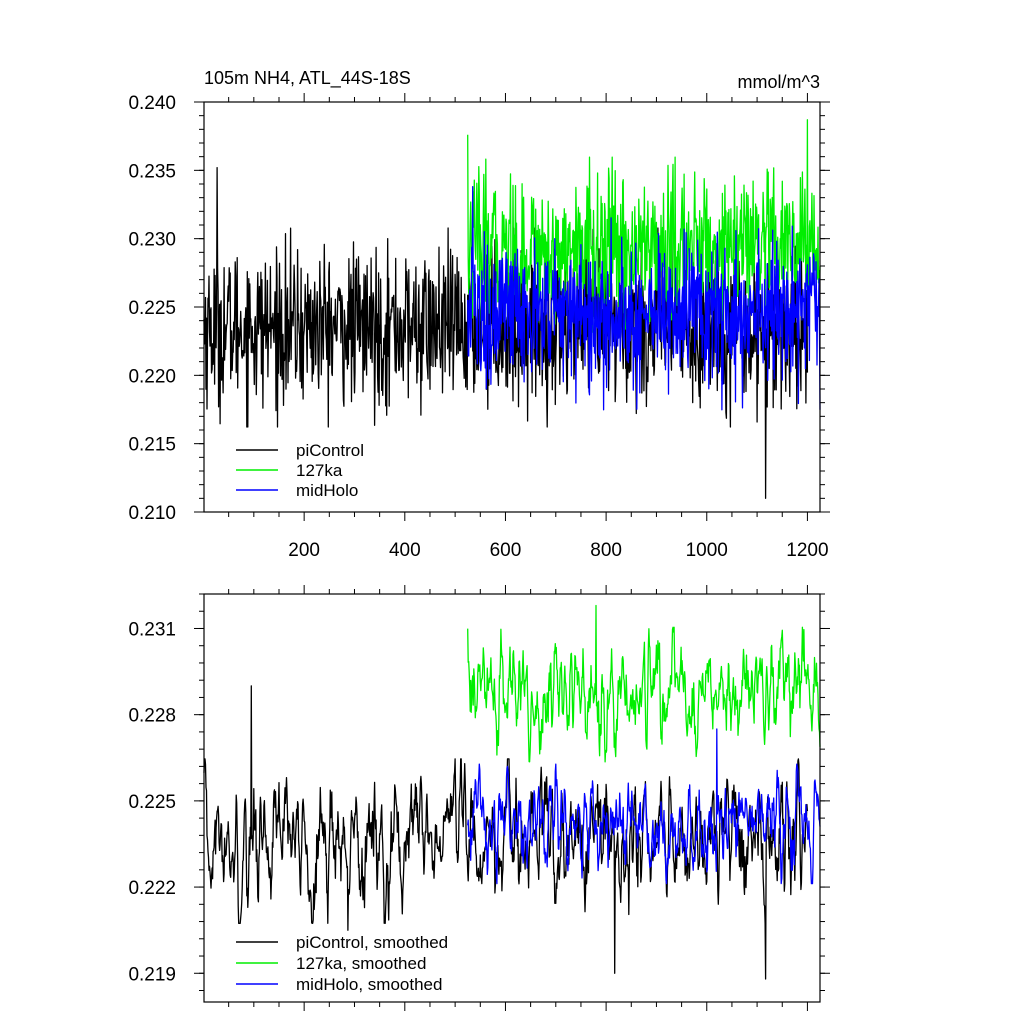  Describe the element at coordinates (304, 550) in the screenshot. I see `x-tick-label: 200` at that location.